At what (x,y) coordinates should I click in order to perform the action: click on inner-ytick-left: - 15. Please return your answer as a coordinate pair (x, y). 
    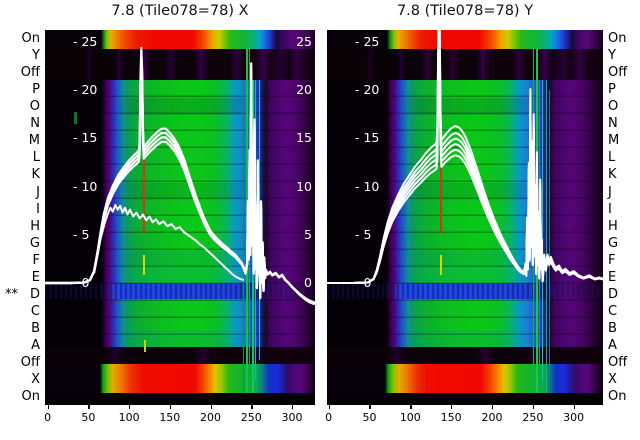
    Looking at the image, I should click on (367, 138).